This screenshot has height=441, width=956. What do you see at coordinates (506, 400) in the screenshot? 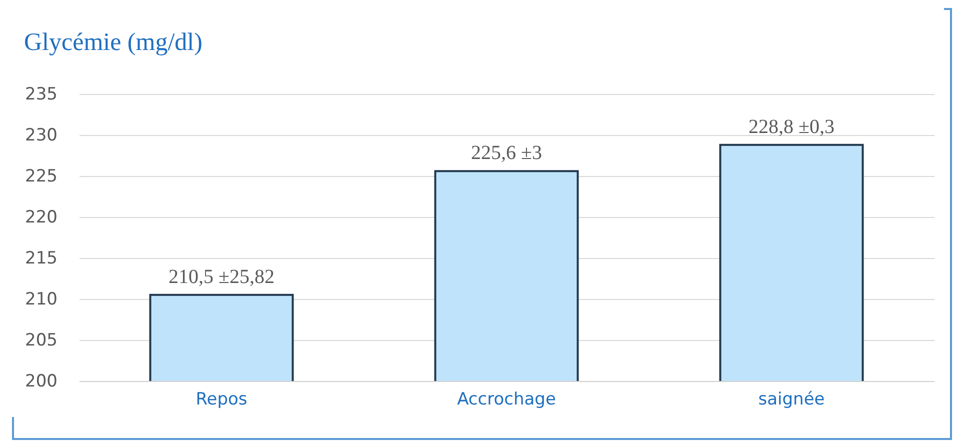
I see `x-tick-label: Accrochage` at bounding box center [506, 400].